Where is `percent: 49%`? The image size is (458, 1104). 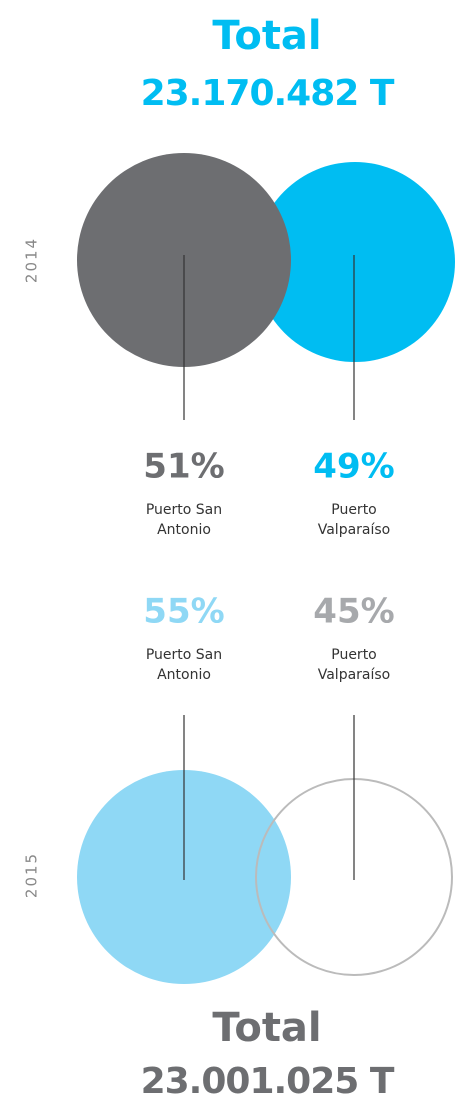 percent: 49% is located at coordinates (353, 467).